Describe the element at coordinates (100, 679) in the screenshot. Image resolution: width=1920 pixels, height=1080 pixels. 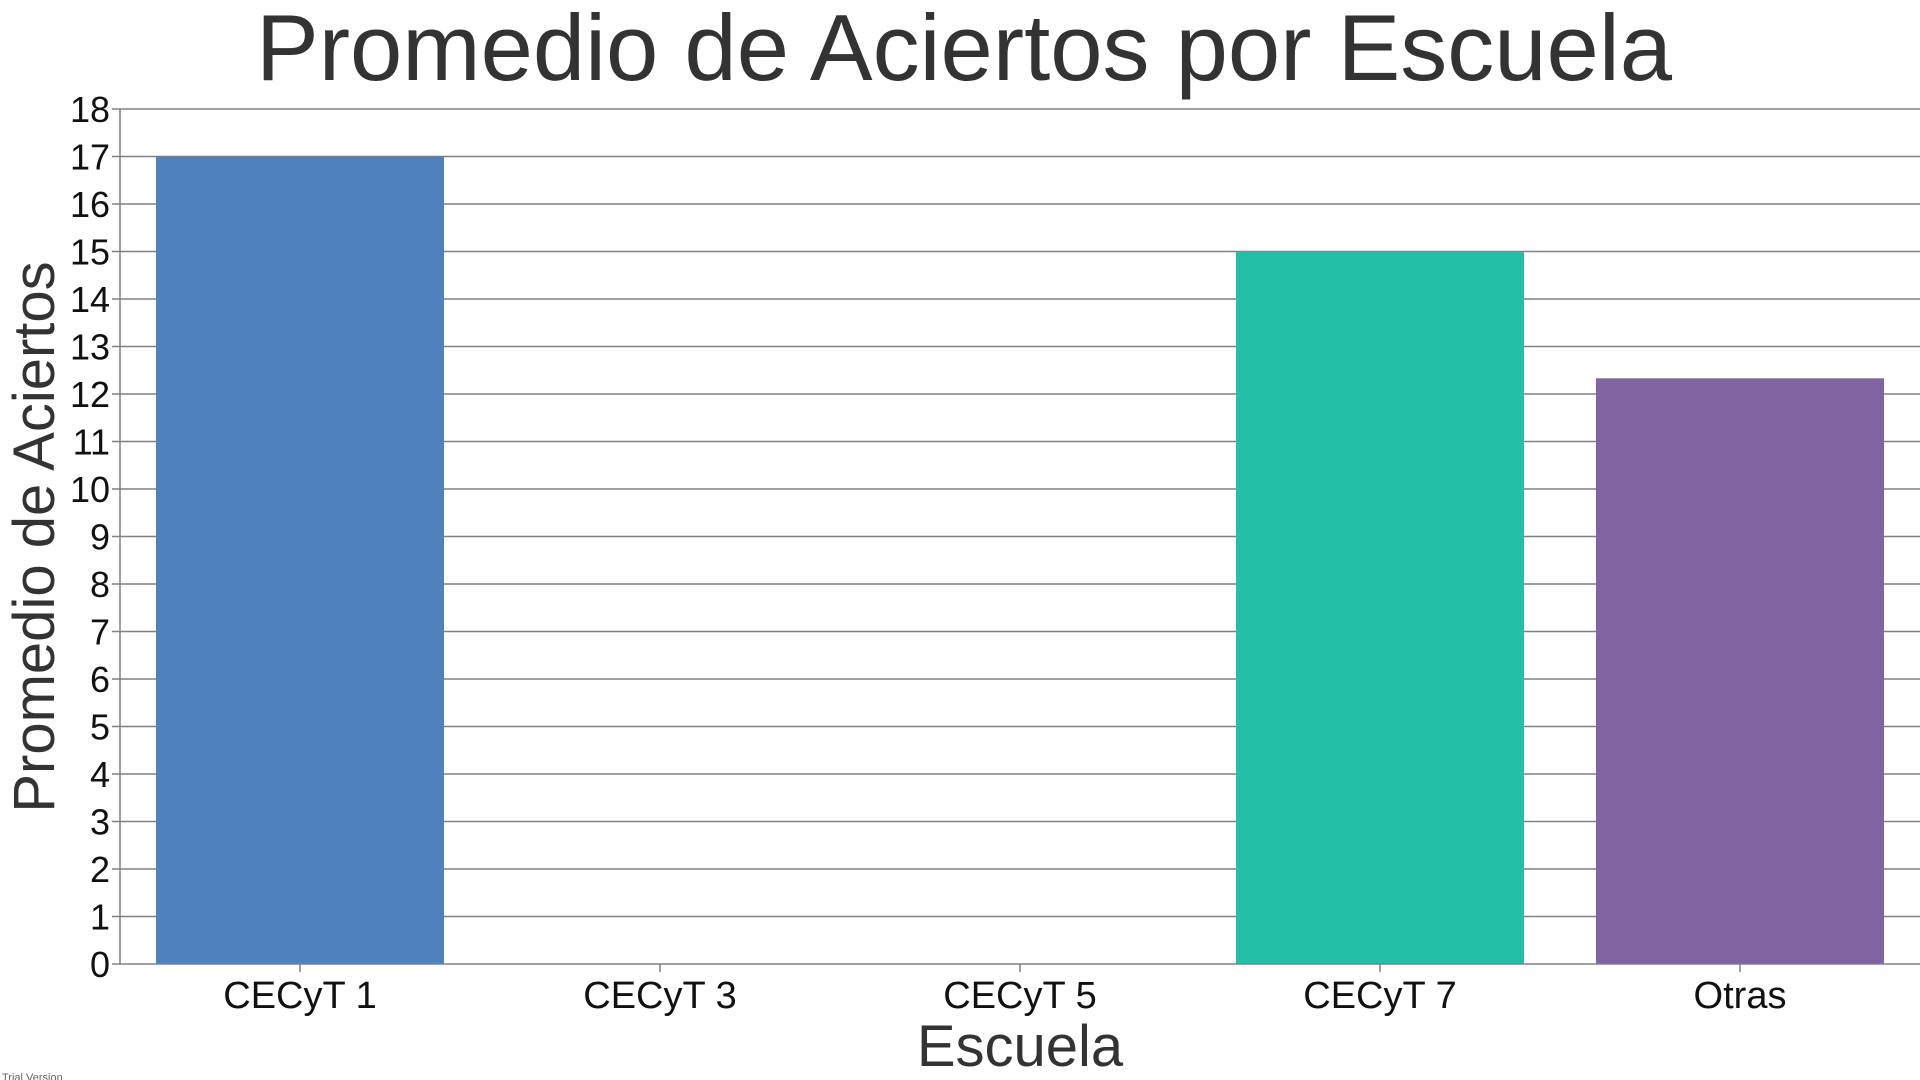
I see `y-tick-label: 6` at that location.